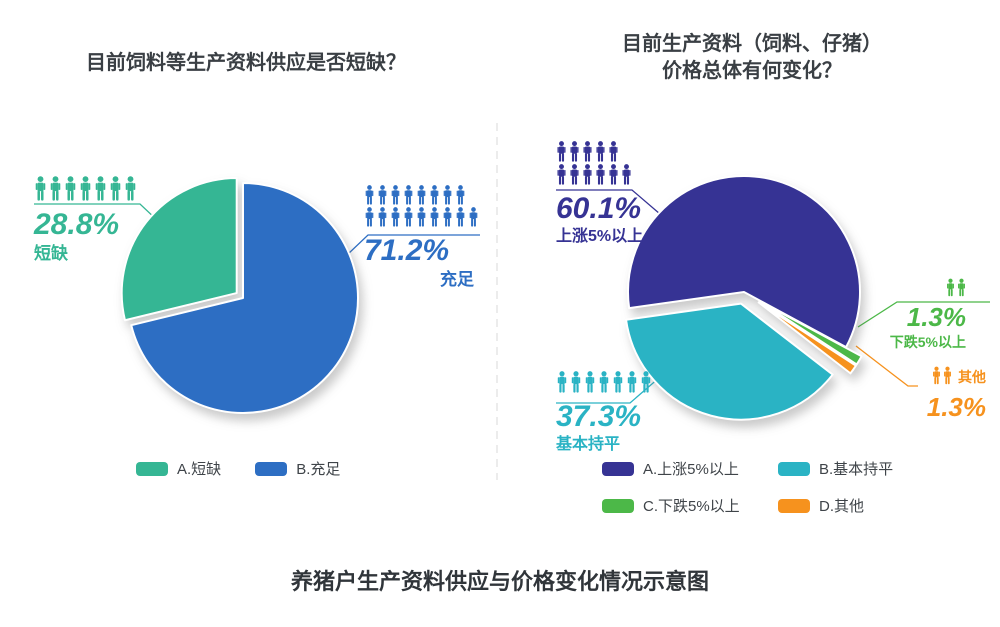  Describe the element at coordinates (238, 468) in the screenshot. I see `supply-legend: A.短缺 B.充足` at that location.